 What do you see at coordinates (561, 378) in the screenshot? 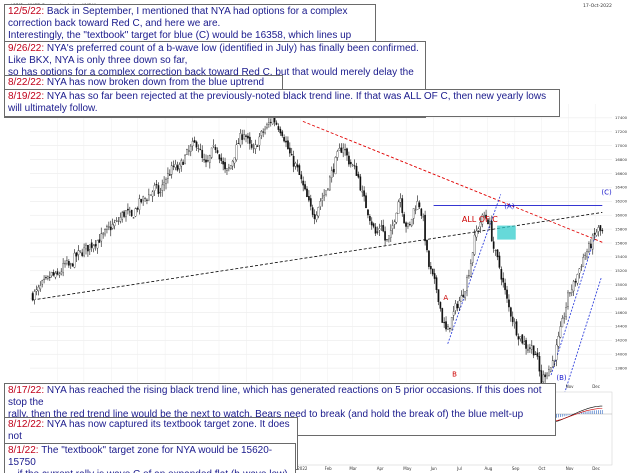
I see `wave-label: (B)` at bounding box center [561, 378].